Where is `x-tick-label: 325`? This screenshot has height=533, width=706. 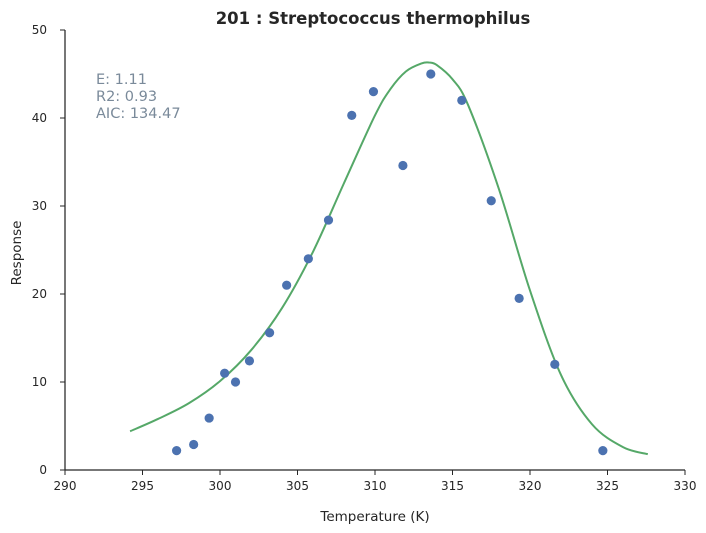
x-tick-label: 325 is located at coordinates (607, 486).